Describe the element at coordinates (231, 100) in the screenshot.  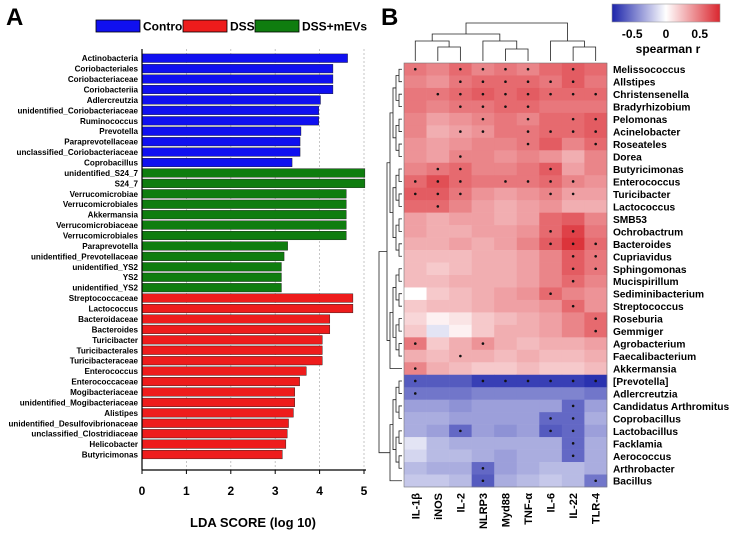
I see `bar-adlercreutzia` at that location.